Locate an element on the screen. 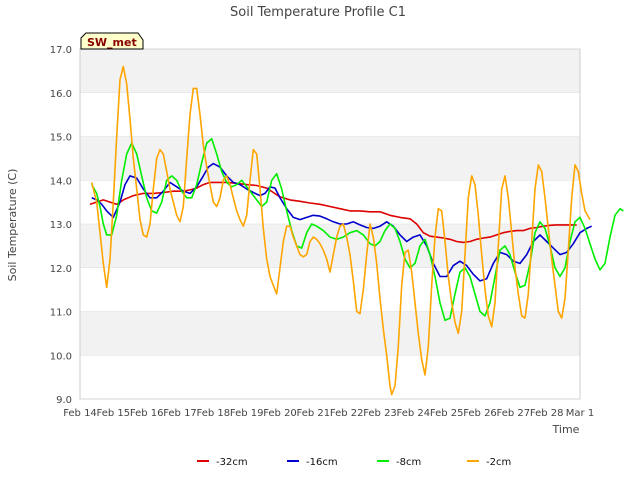 This screenshot has height=480, width=640. x-tick-label: Feb 28 is located at coordinates (547, 413).